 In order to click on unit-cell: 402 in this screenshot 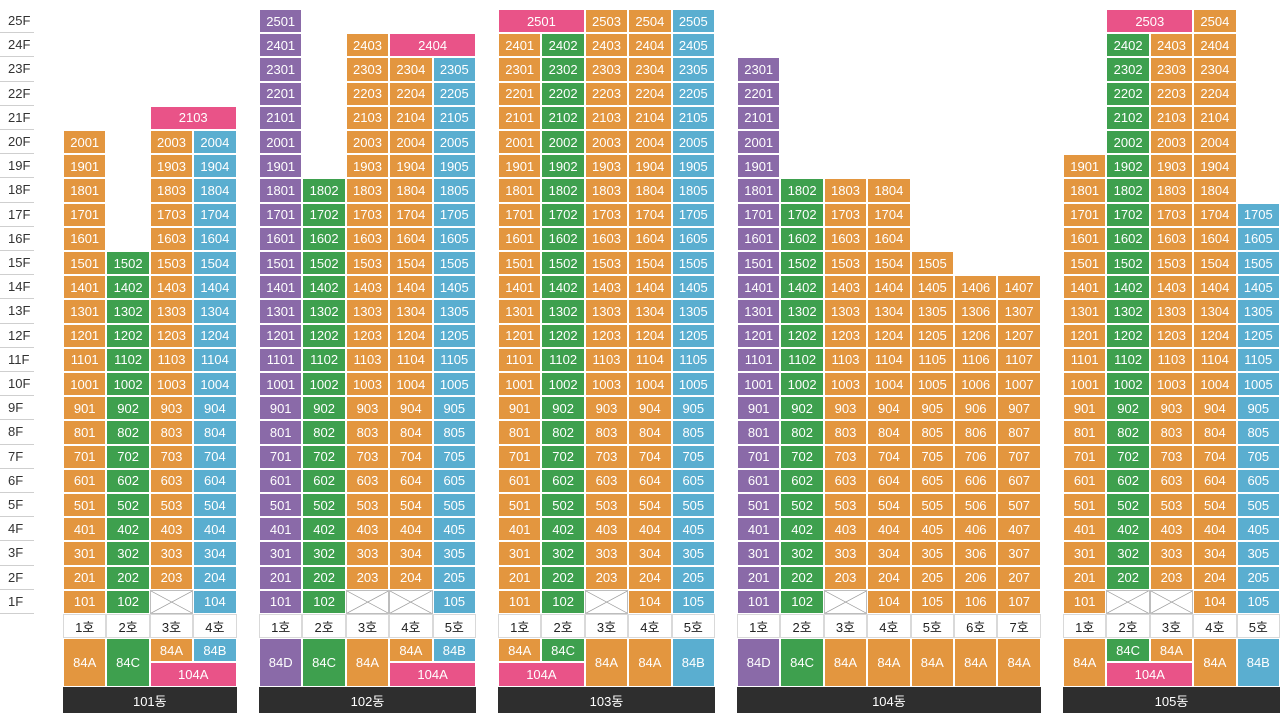, I will do `click(128, 529)`.